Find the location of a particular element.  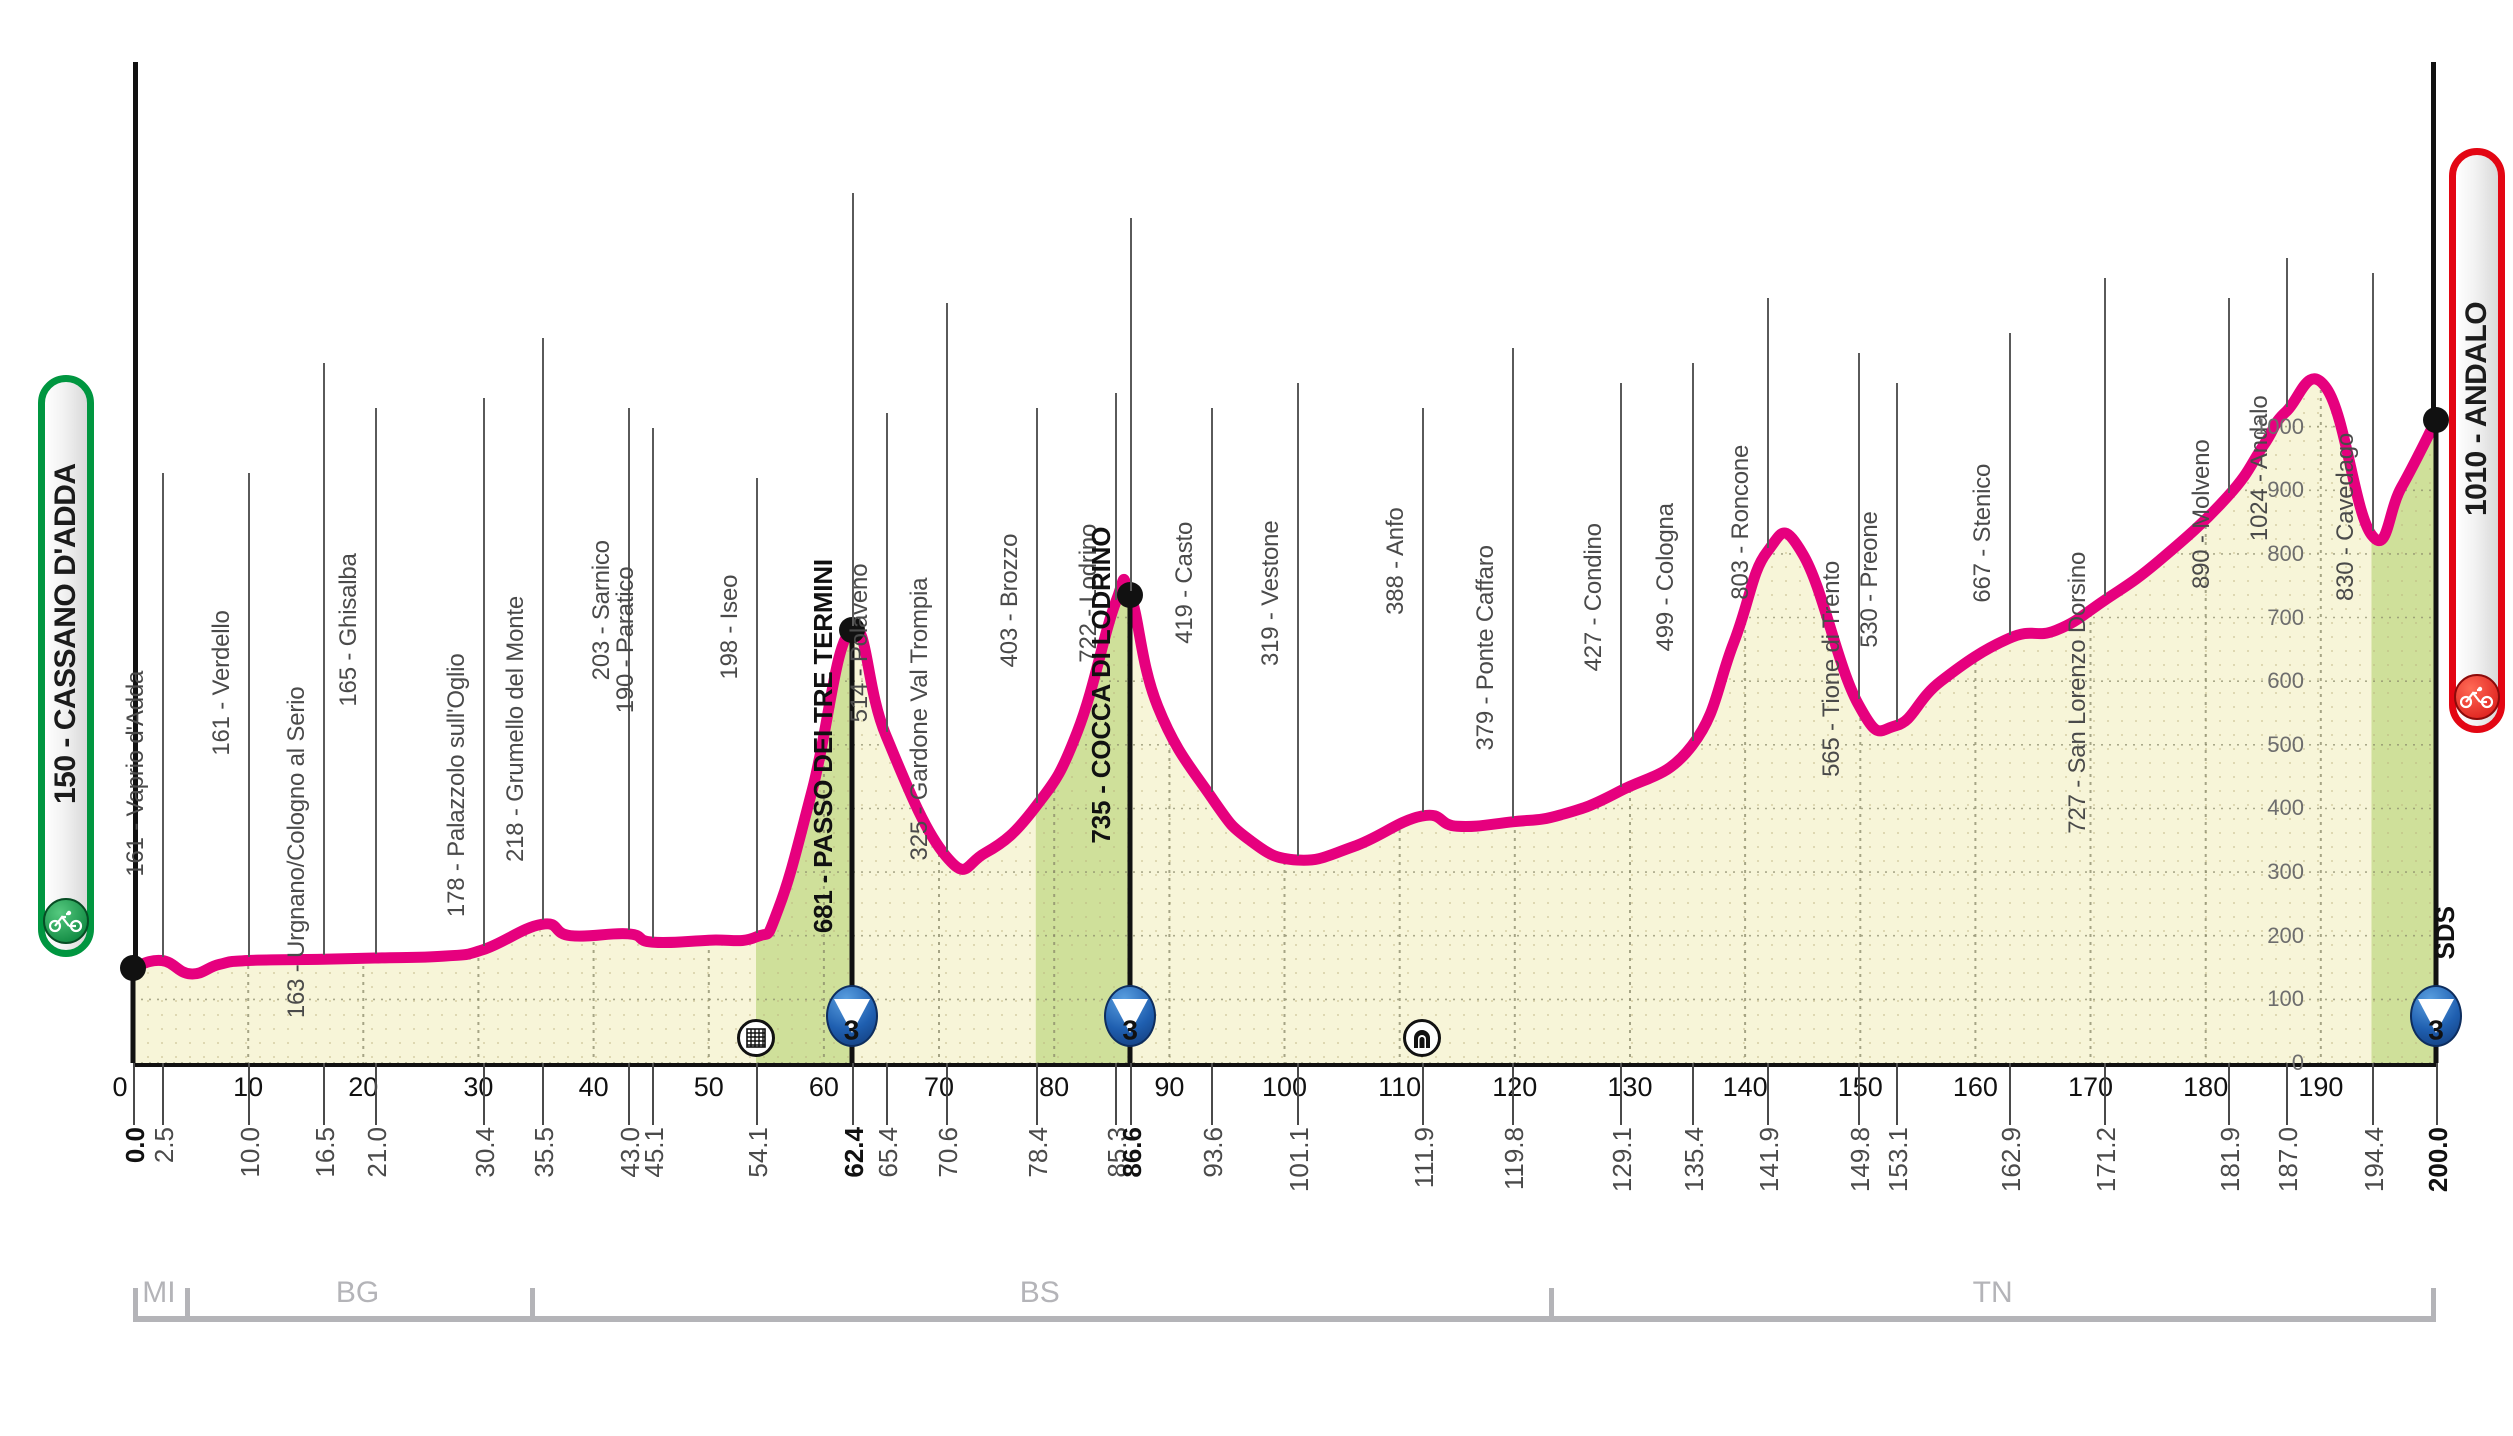

location-label: 514 - Polaveno is located at coordinates (860, 643).